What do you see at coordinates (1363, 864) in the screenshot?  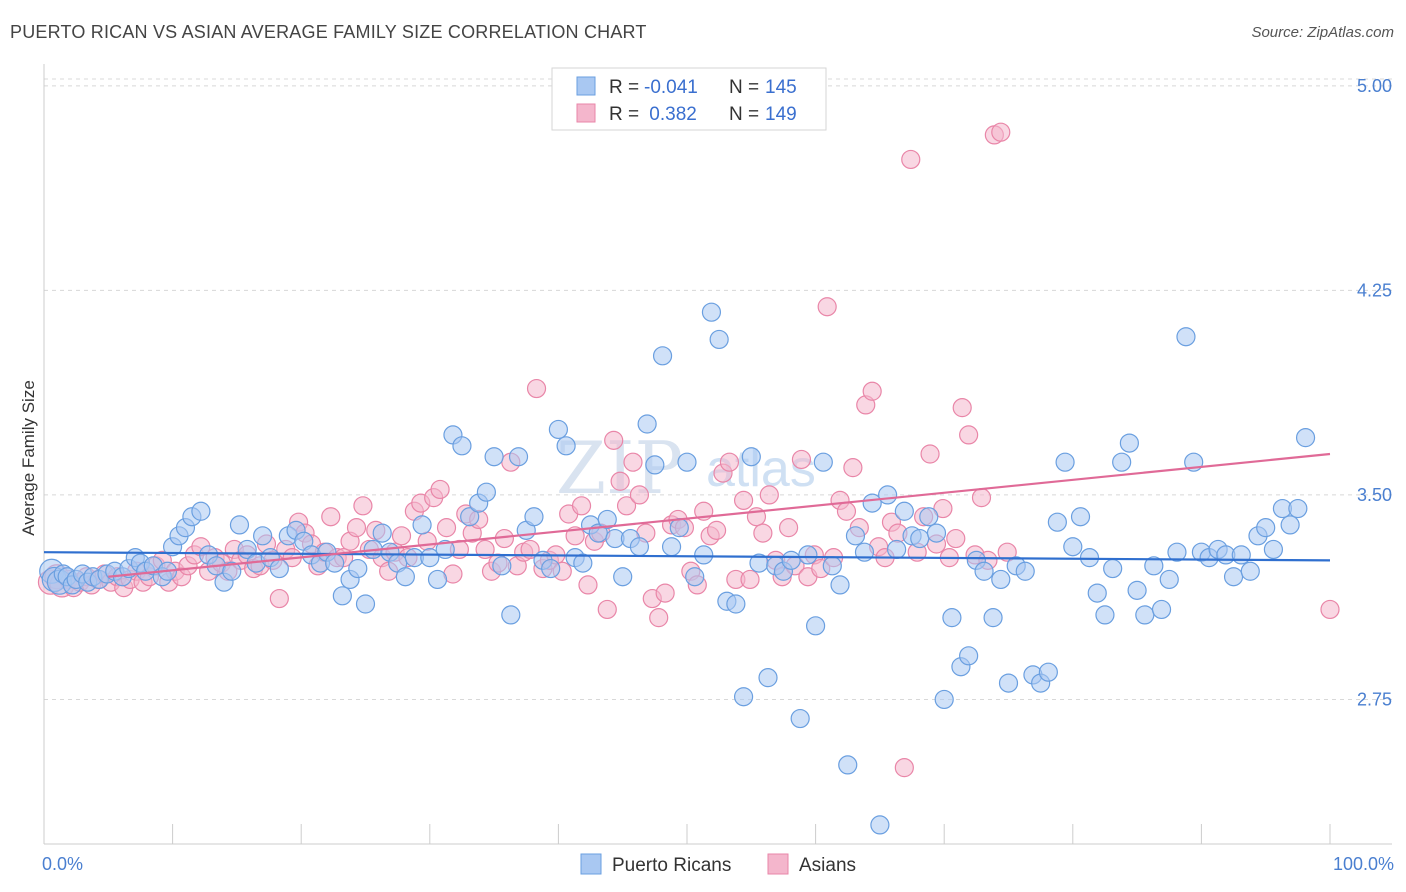 I see `x-tick-label-max: 100.0%` at bounding box center [1363, 864].